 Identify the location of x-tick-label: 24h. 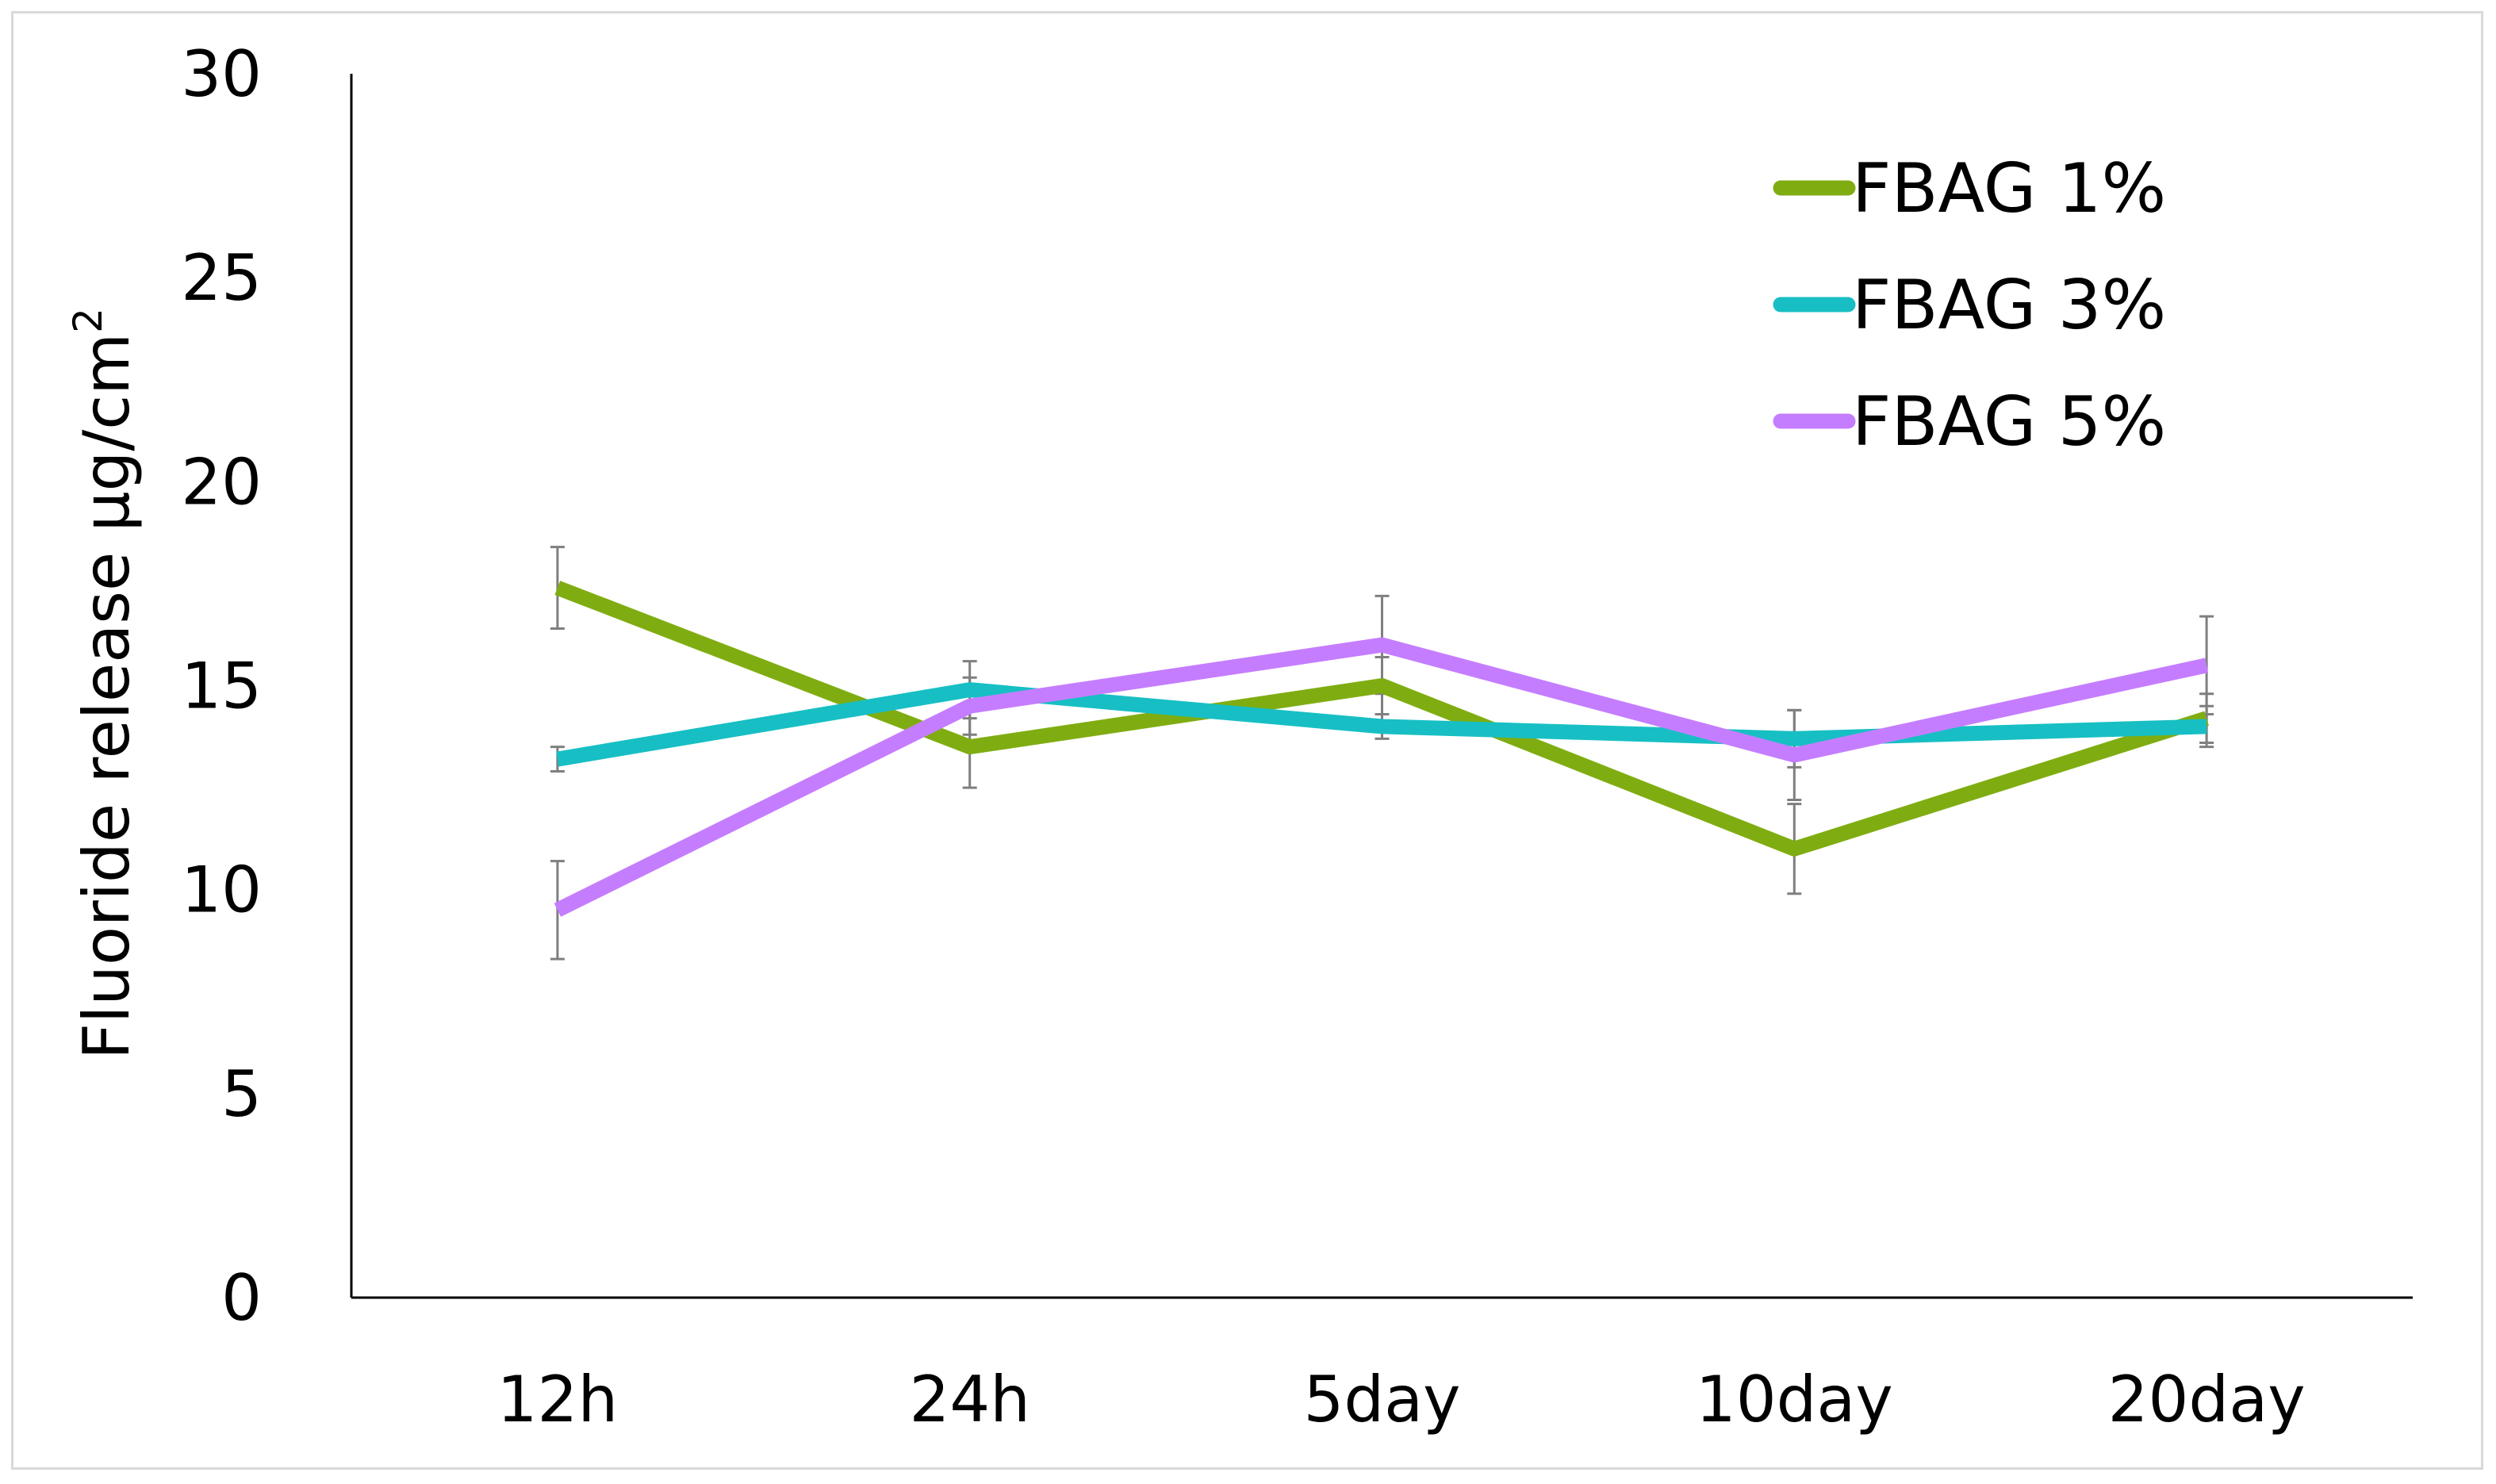
(970, 1399).